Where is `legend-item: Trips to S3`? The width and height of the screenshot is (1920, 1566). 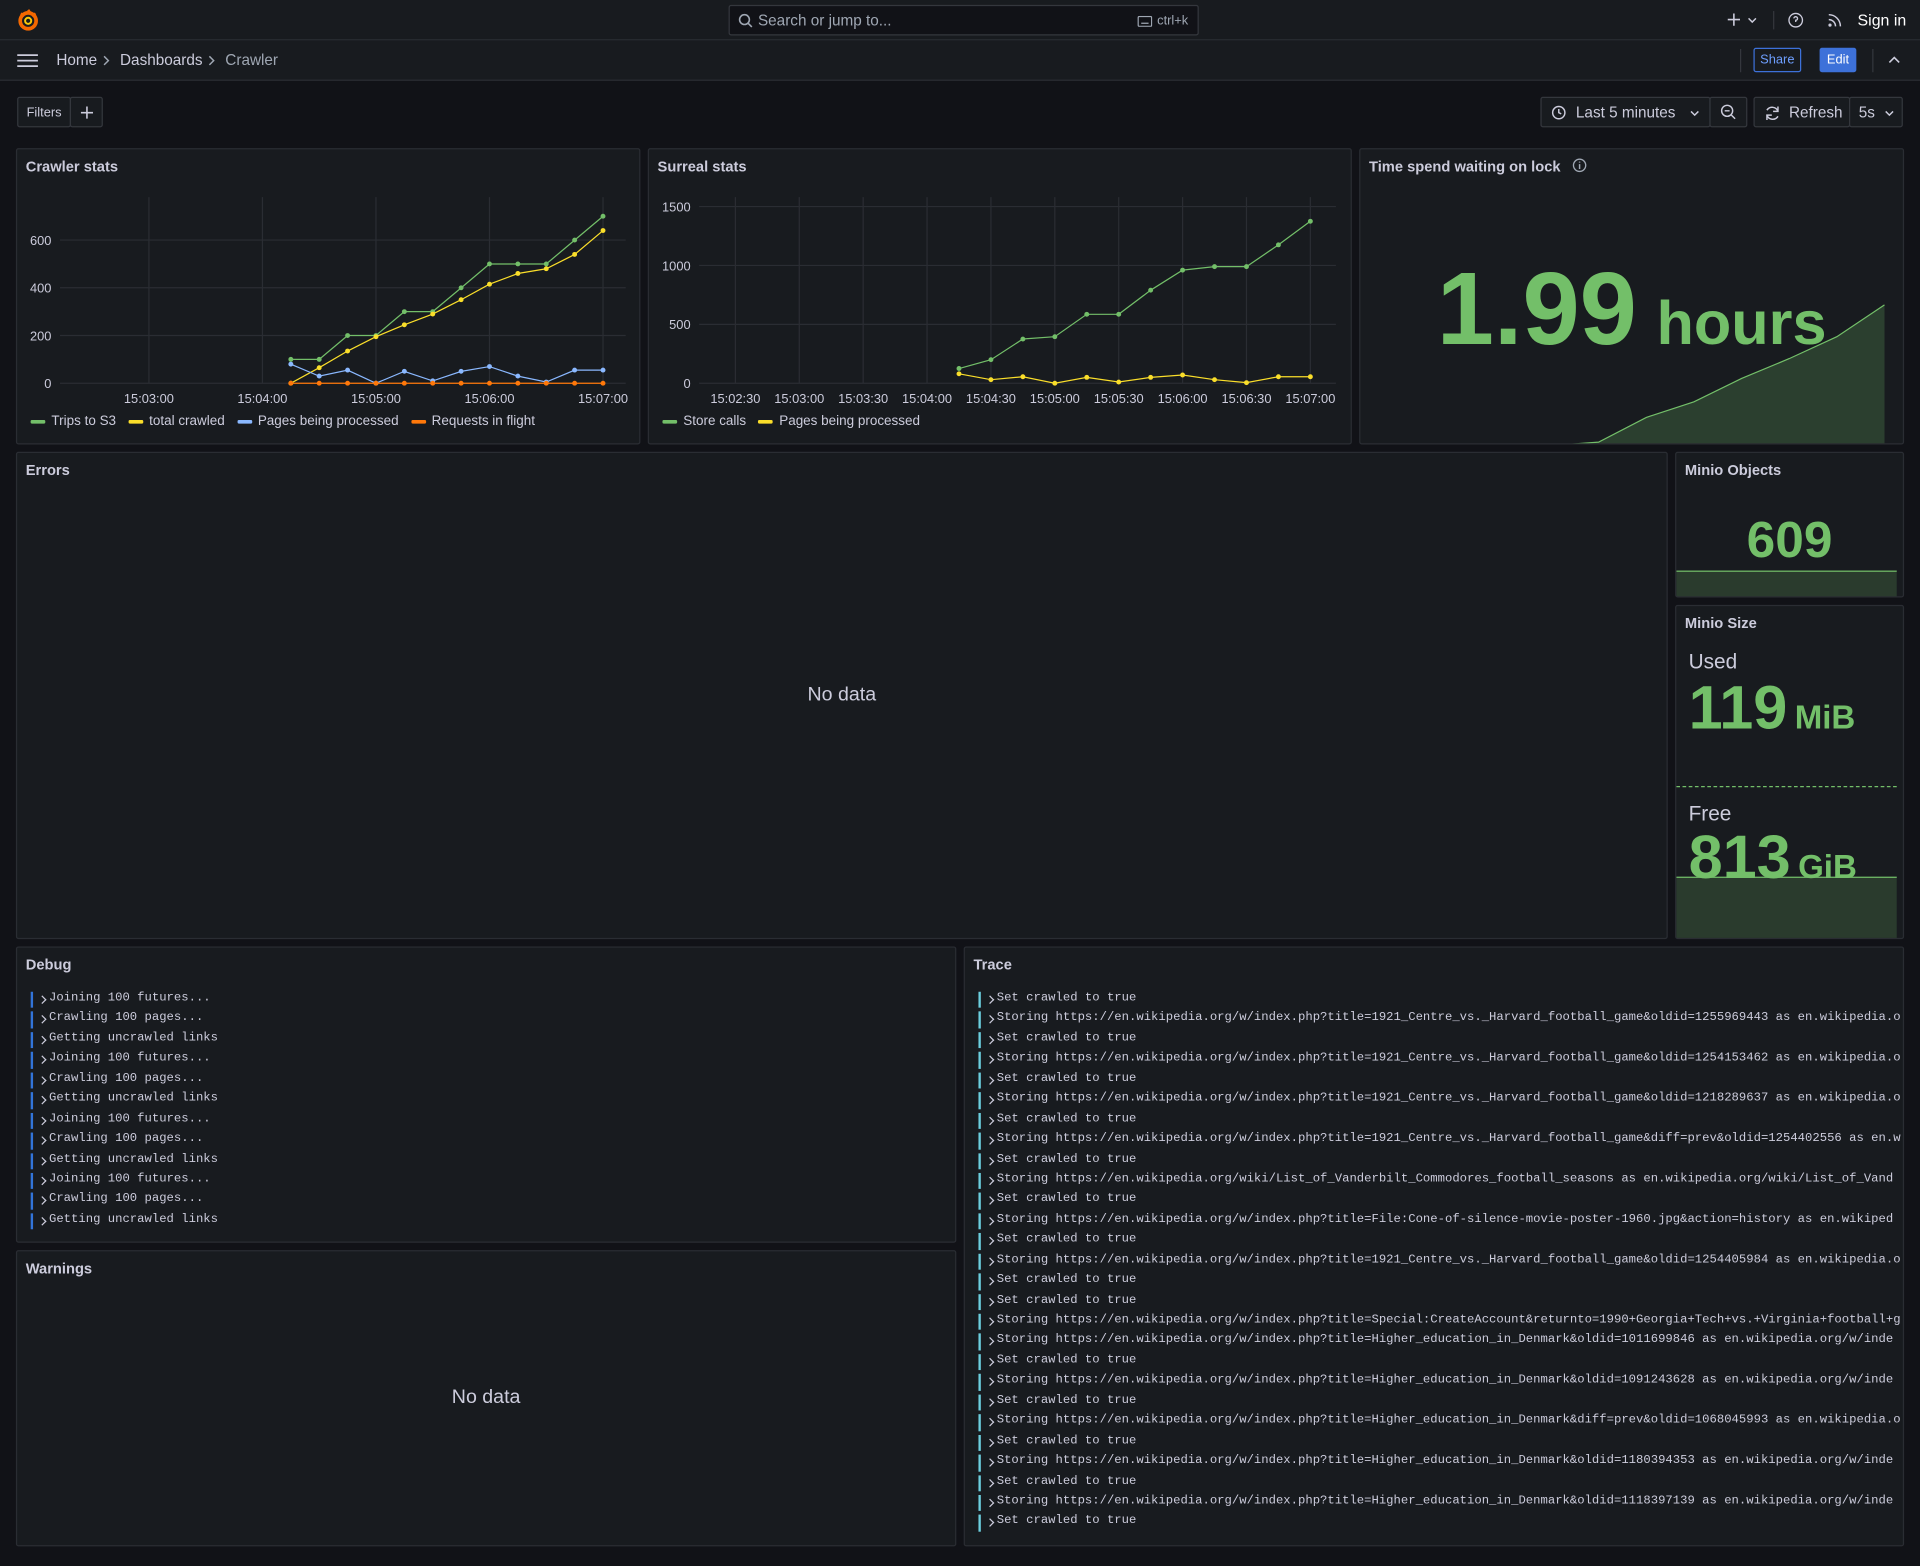
legend-item: Trips to S3 is located at coordinates (73, 421).